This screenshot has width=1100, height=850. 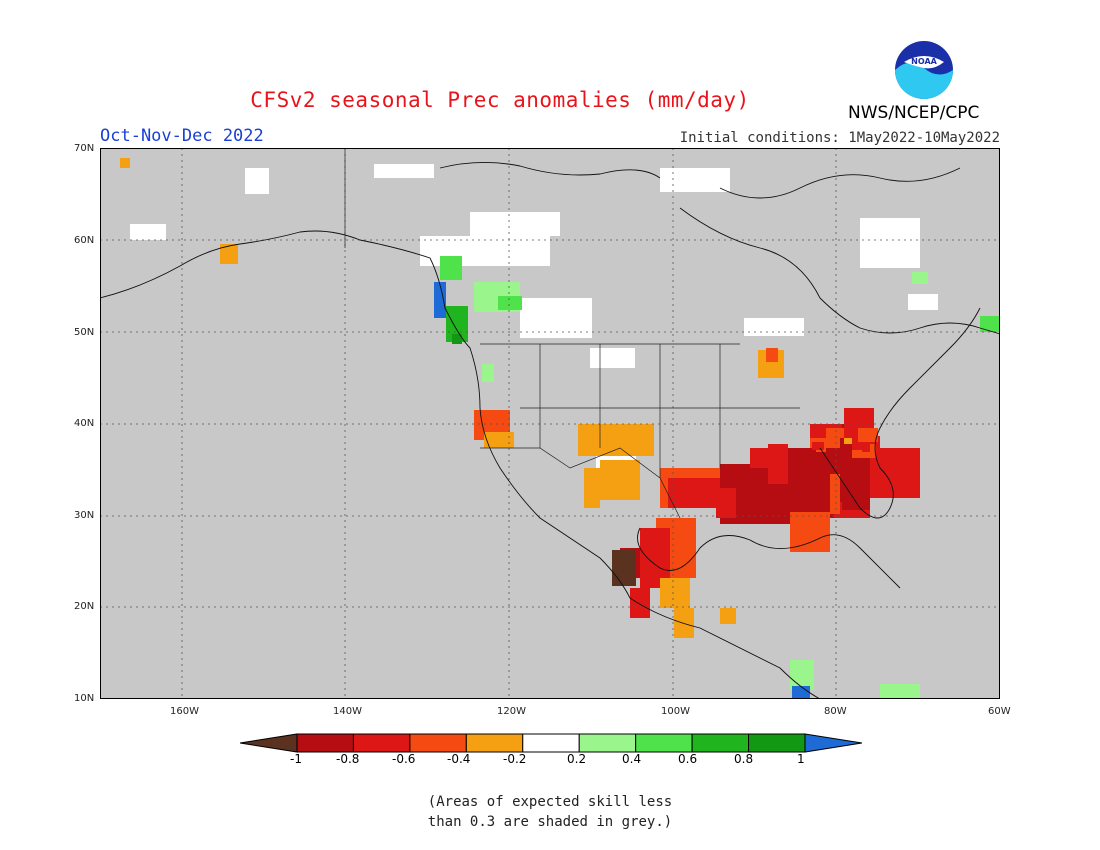 What do you see at coordinates (801, 759) in the screenshot?
I see `colorbar-label: 1` at bounding box center [801, 759].